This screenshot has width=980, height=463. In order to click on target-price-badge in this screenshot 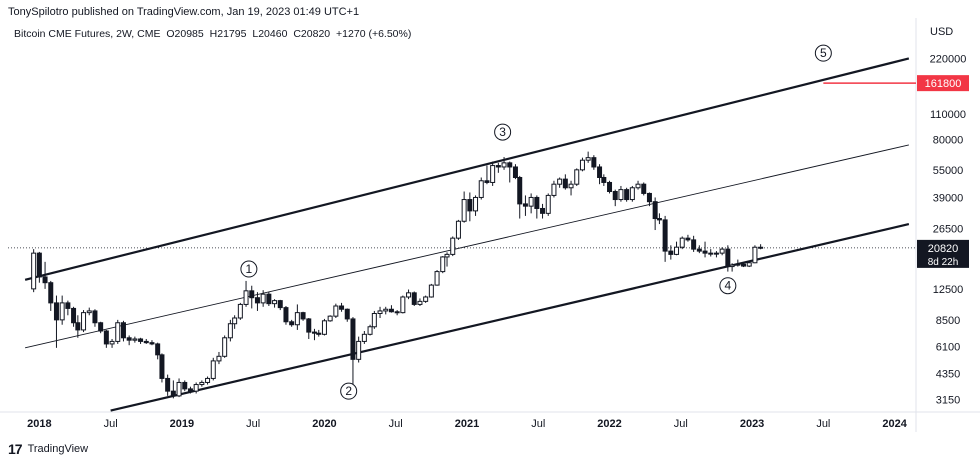, I will do `click(943, 83)`.